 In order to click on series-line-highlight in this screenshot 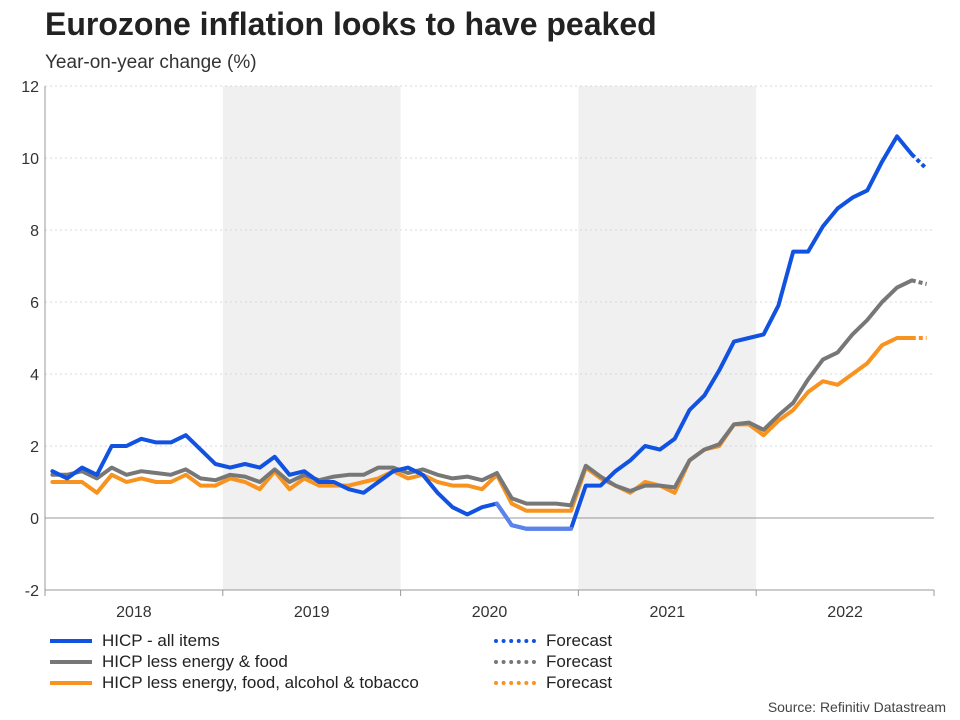, I will do `click(533, 516)`.